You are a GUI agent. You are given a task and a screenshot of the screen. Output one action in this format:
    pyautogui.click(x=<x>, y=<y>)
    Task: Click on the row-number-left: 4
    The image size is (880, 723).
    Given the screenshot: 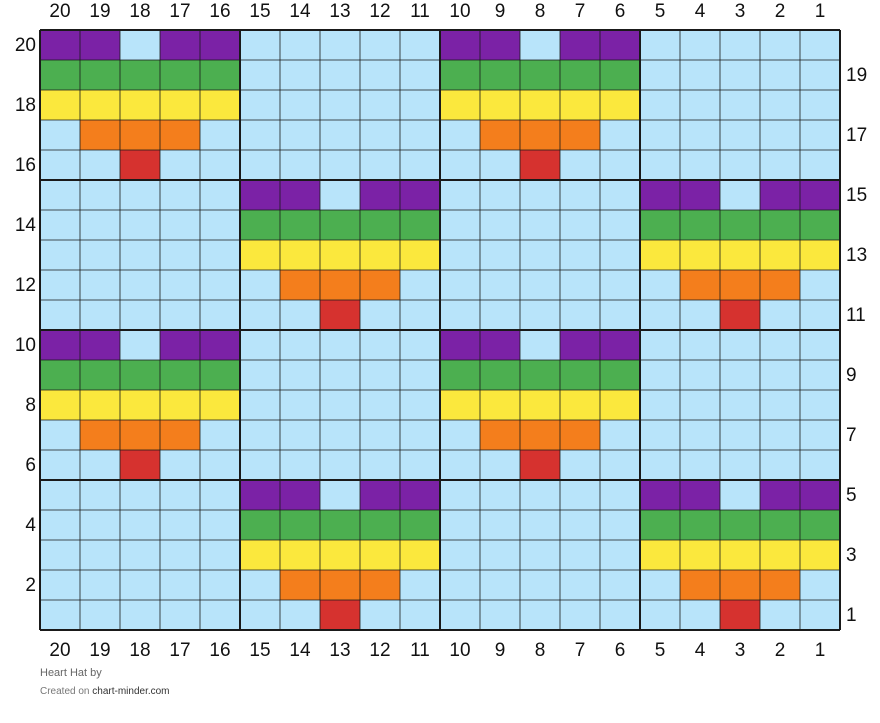 What is the action you would take?
    pyautogui.click(x=30, y=525)
    